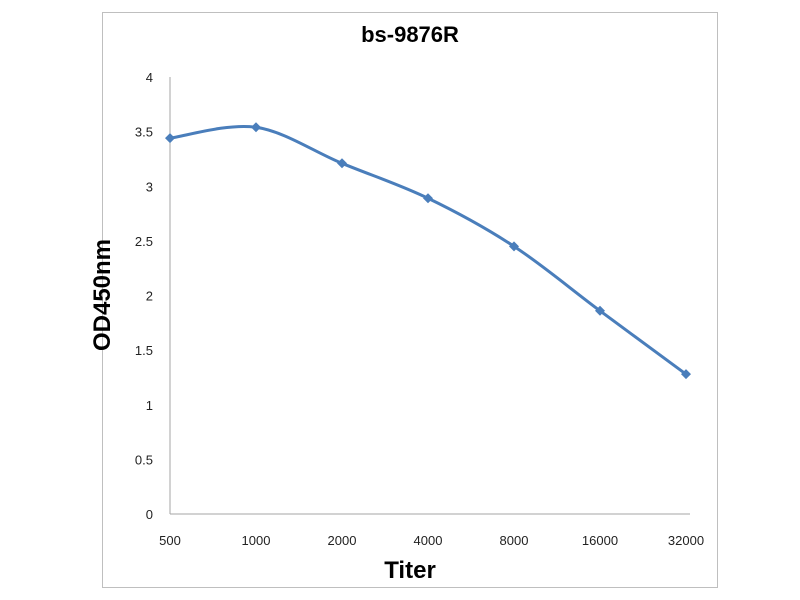 The height and width of the screenshot is (600, 800). What do you see at coordinates (428, 540) in the screenshot?
I see `x-tick-label: 4000` at bounding box center [428, 540].